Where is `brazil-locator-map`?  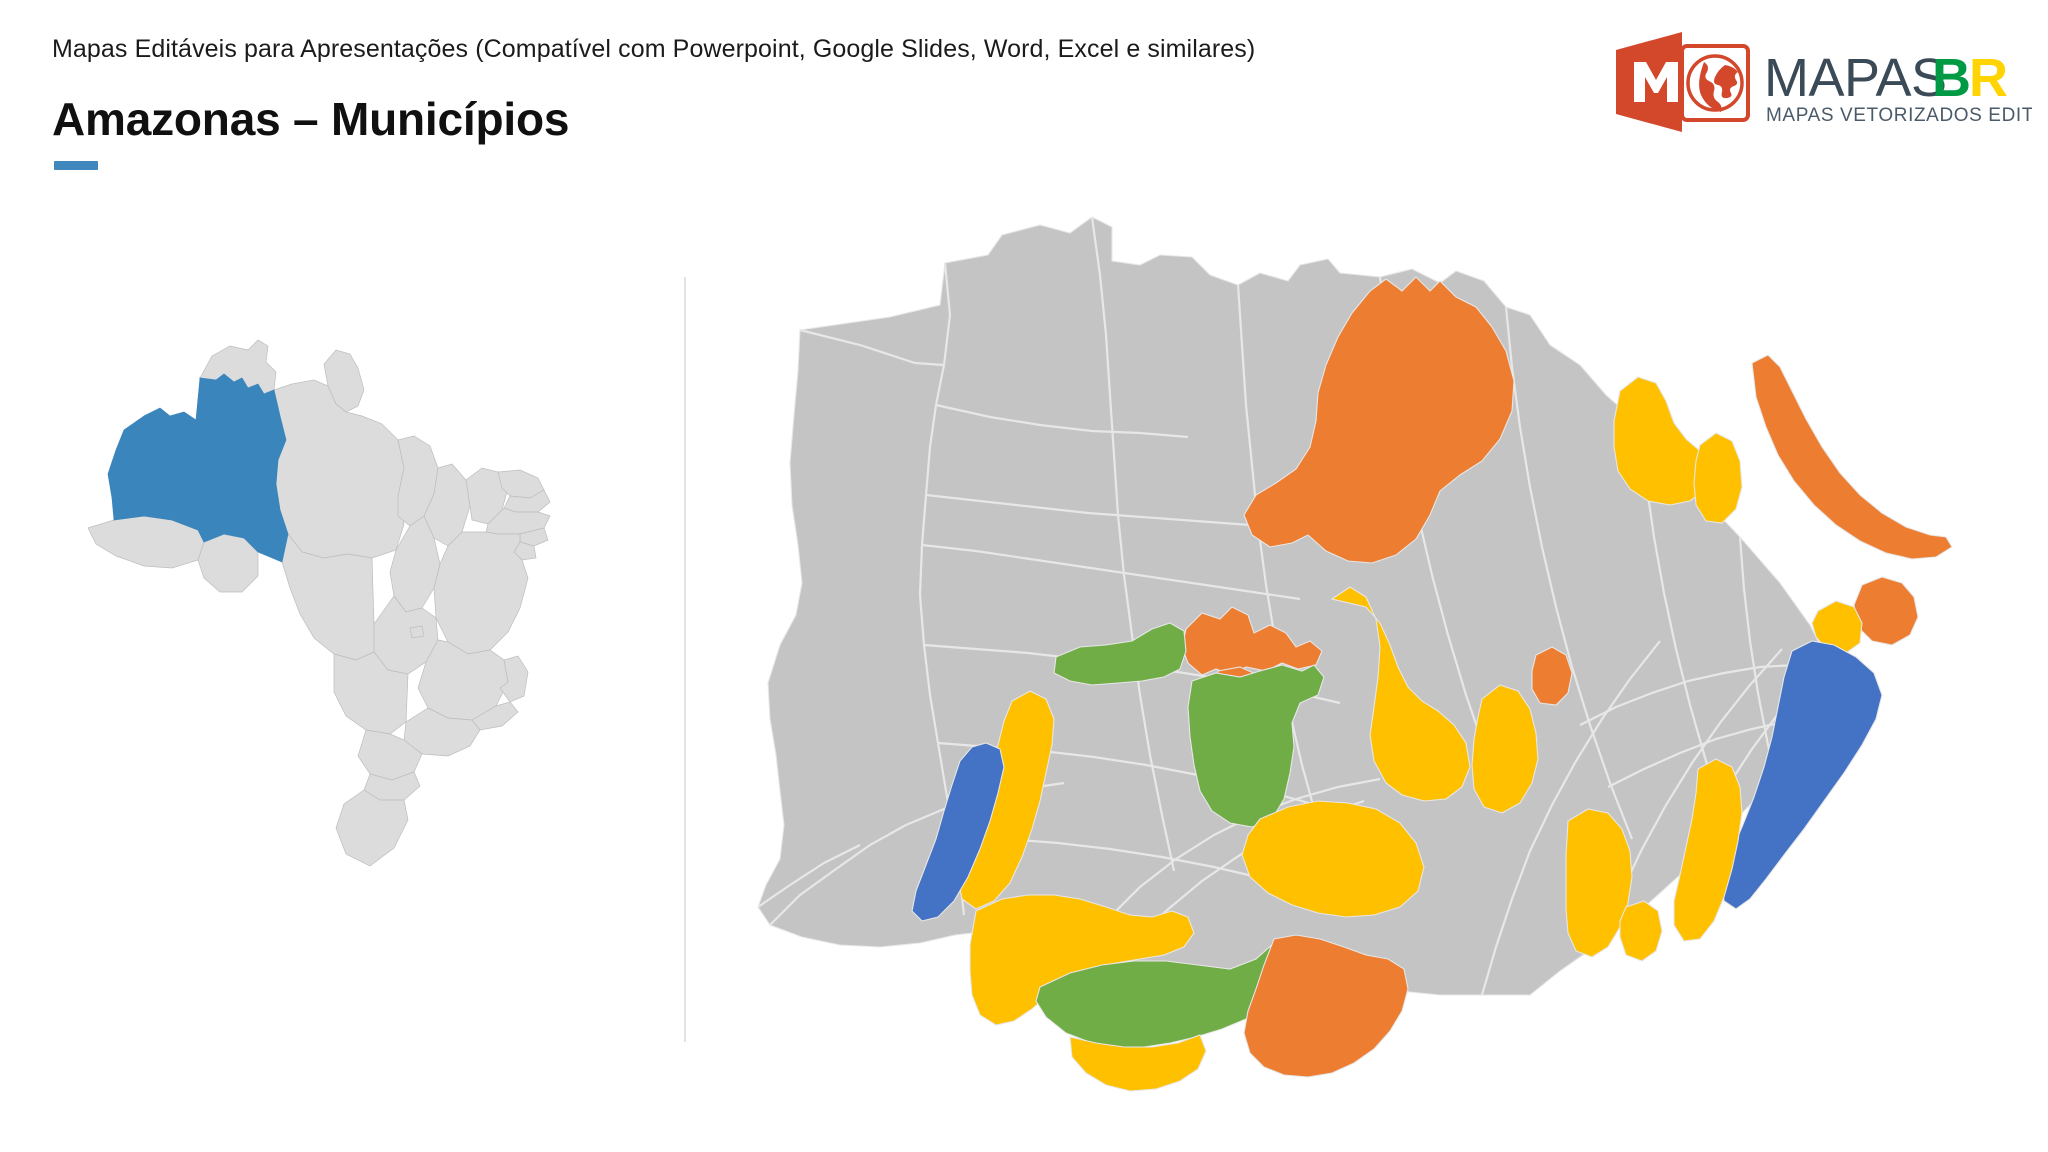 brazil-locator-map is located at coordinates (326, 620).